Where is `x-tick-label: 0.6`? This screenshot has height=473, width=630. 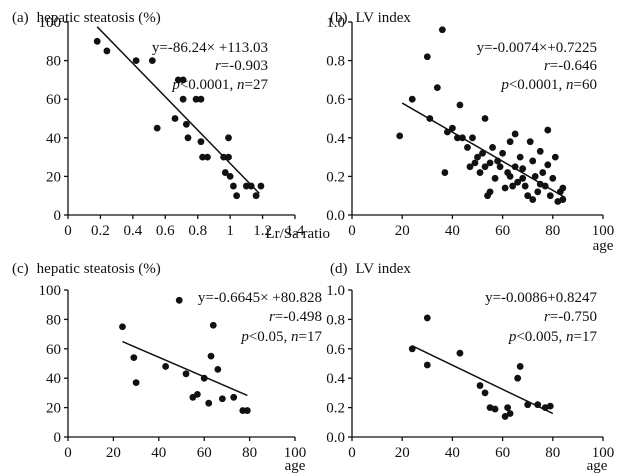 x-tick-label: 0.6 is located at coordinates (165, 231).